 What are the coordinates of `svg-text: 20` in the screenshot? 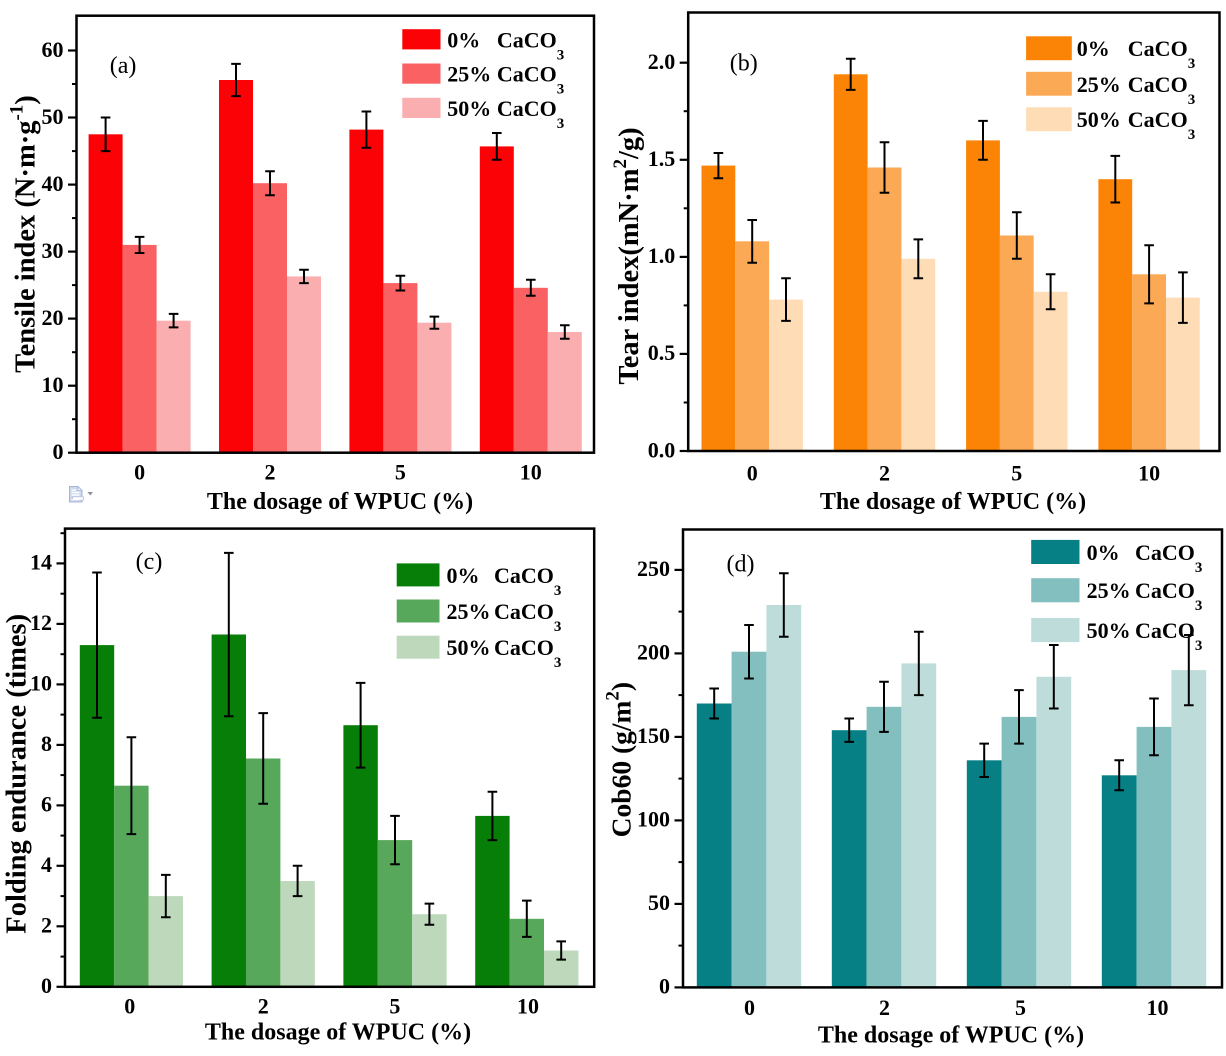 It's located at (53, 317).